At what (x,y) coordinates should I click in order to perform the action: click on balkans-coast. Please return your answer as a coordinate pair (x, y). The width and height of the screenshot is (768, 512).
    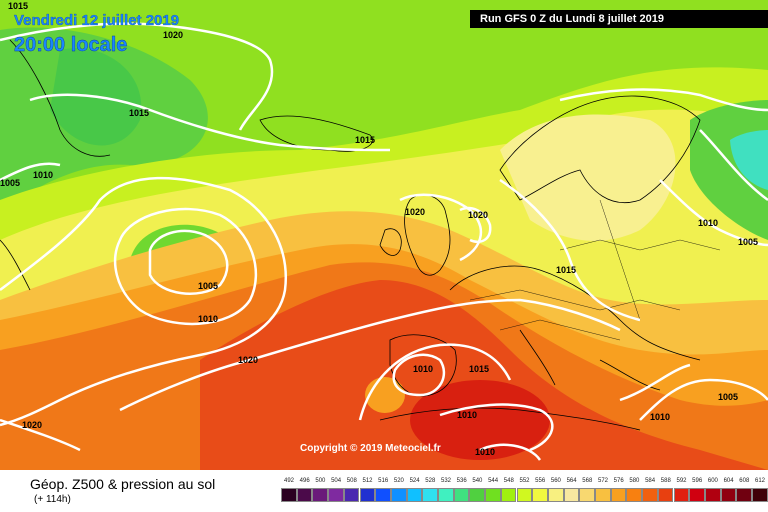
    Looking at the image, I should click on (630, 375).